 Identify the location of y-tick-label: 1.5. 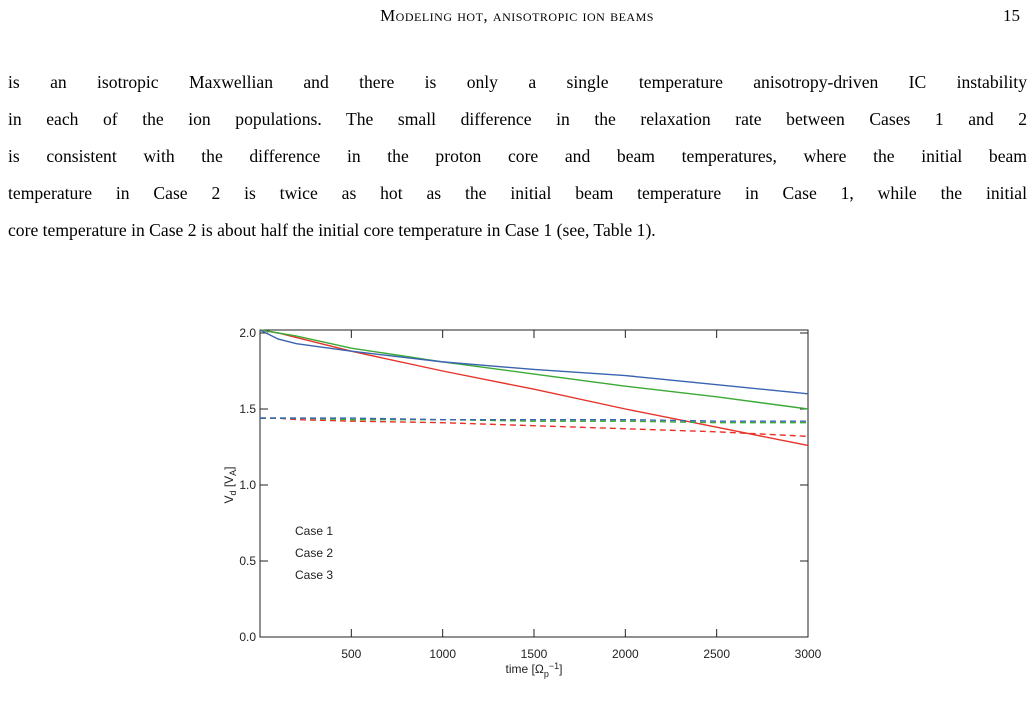
(247, 409).